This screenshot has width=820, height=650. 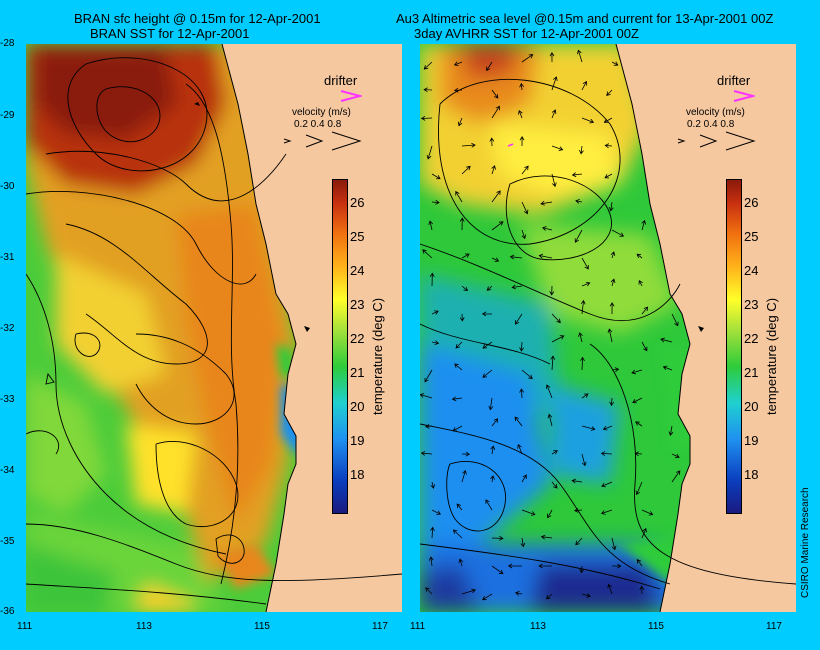 I want to click on lat-label: -31, so click(x=7, y=257).